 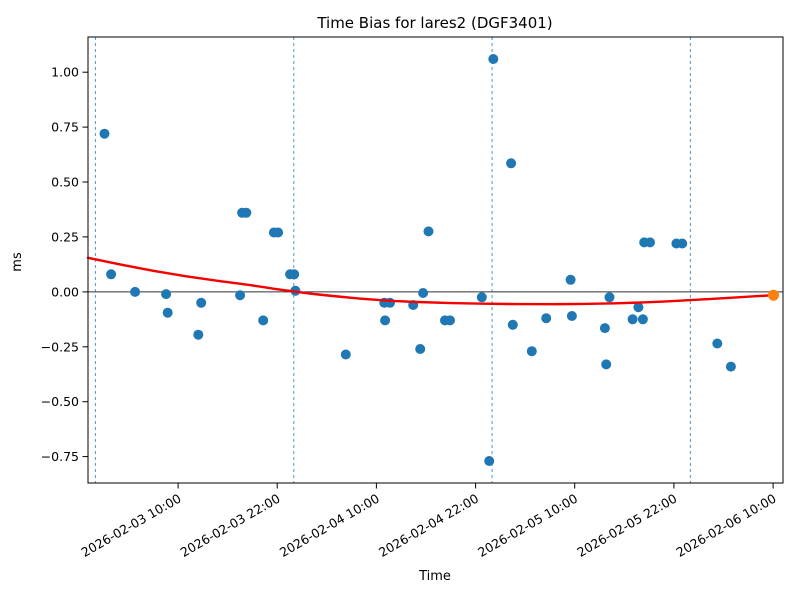 What do you see at coordinates (17, 262) in the screenshot?
I see `y-axis-label: ms` at bounding box center [17, 262].